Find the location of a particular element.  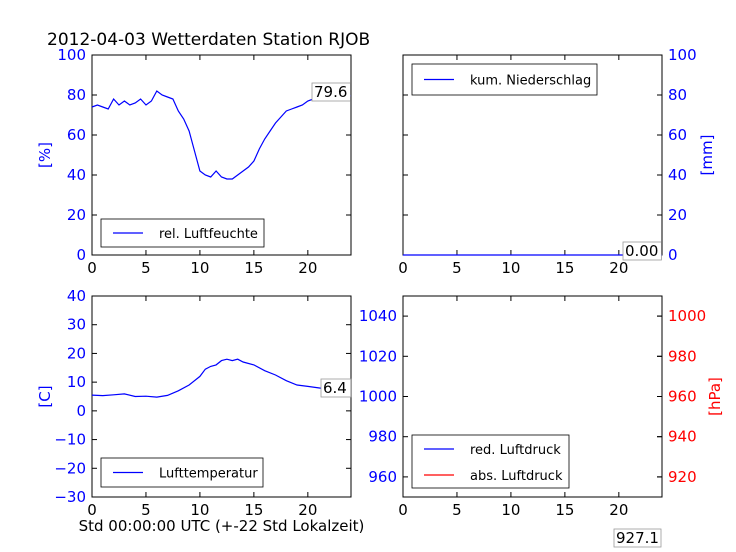

y-tick-label: 30 is located at coordinates (76, 325).